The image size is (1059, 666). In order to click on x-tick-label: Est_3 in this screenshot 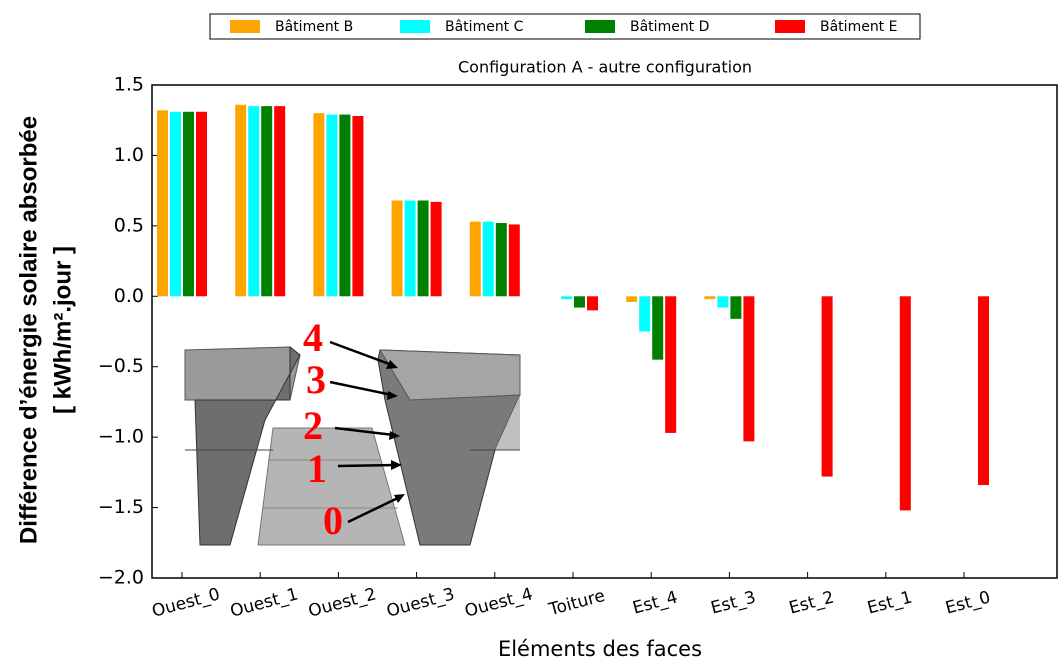, I will do `click(733, 602)`.